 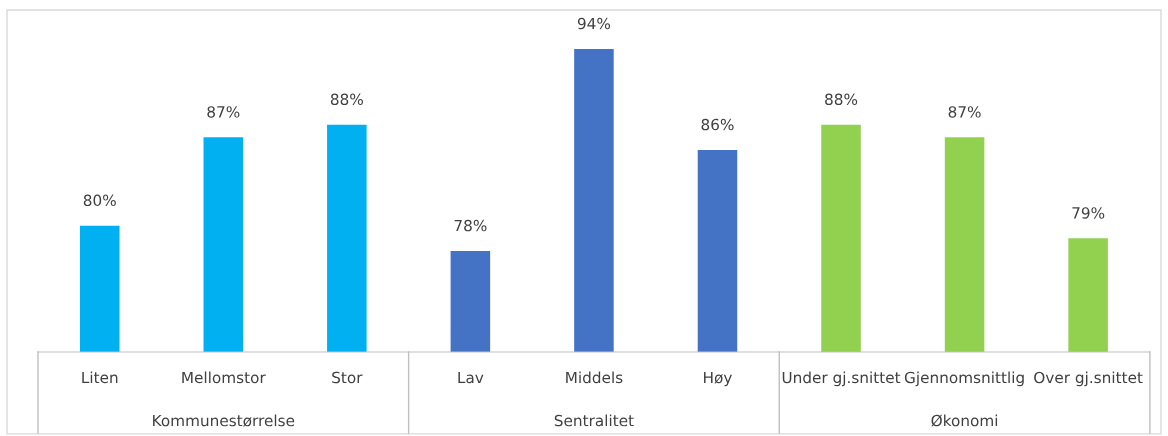 I want to click on x-tick-label: Lav, so click(x=471, y=377).